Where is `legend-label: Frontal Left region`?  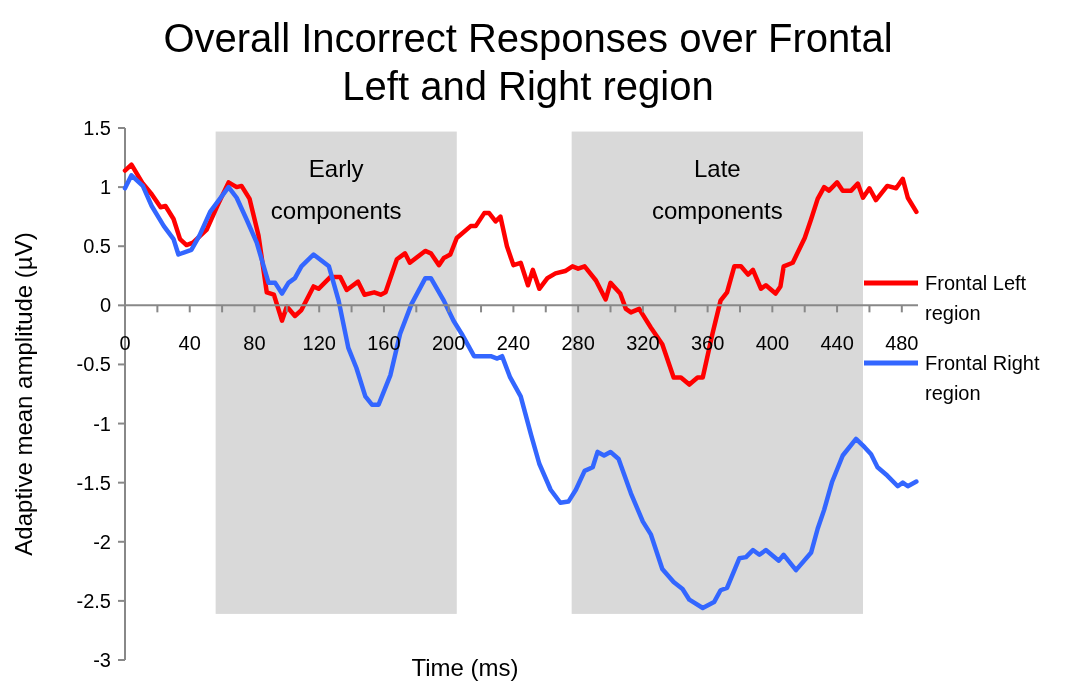 legend-label: Frontal Left region is located at coordinates (976, 298).